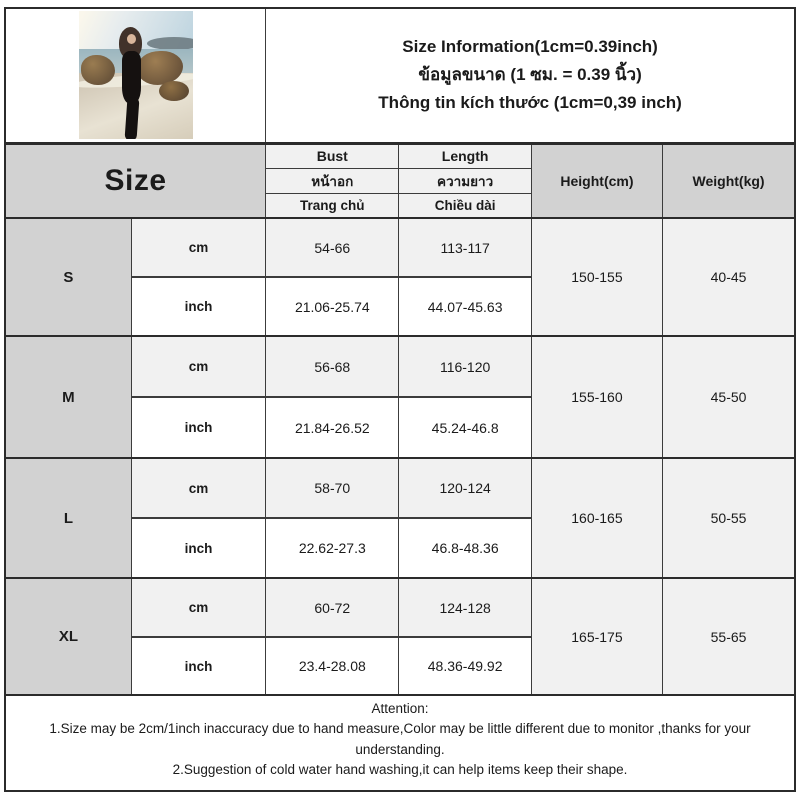 Image resolution: width=800 pixels, height=800 pixels. I want to click on cell-s-length-inch: 44.07-45.63, so click(465, 306).